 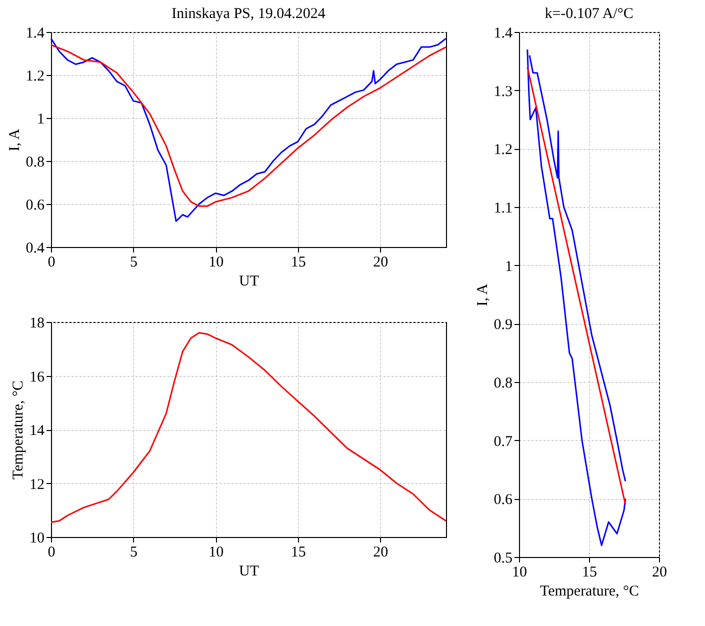 I want to click on y-tick-label: 1.1, so click(x=503, y=208).